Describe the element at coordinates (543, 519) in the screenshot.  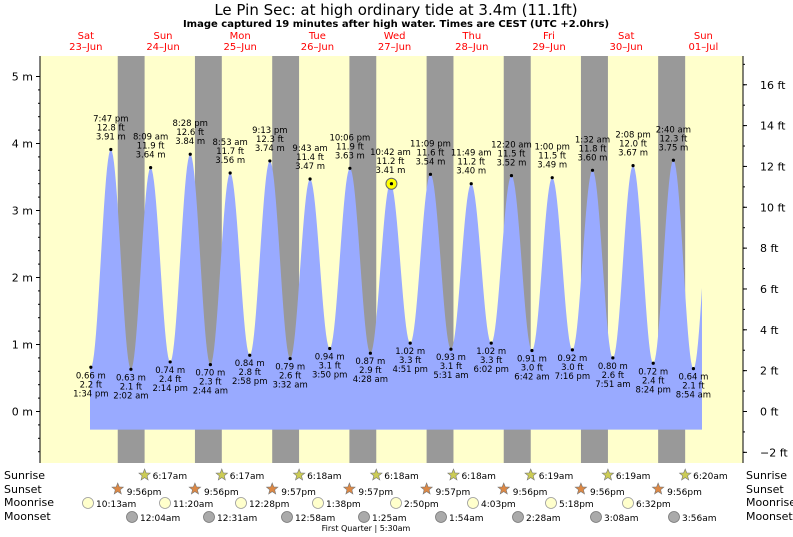
I see `moonset-time: 2:28am` at that location.